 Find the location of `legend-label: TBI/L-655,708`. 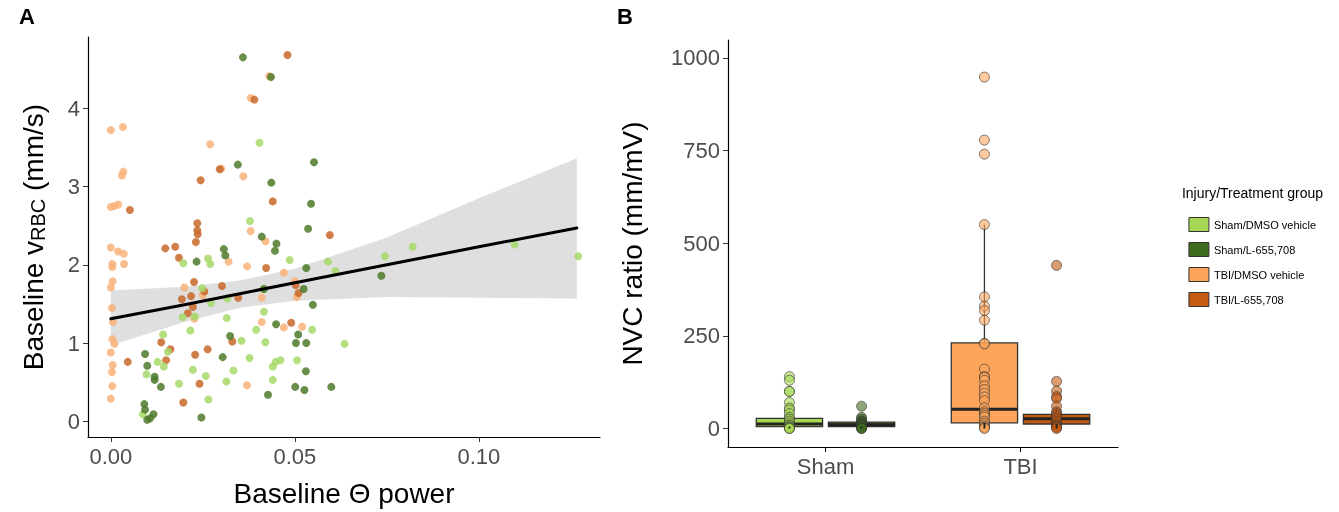

legend-label: TBI/L-655,708 is located at coordinates (1248, 299).